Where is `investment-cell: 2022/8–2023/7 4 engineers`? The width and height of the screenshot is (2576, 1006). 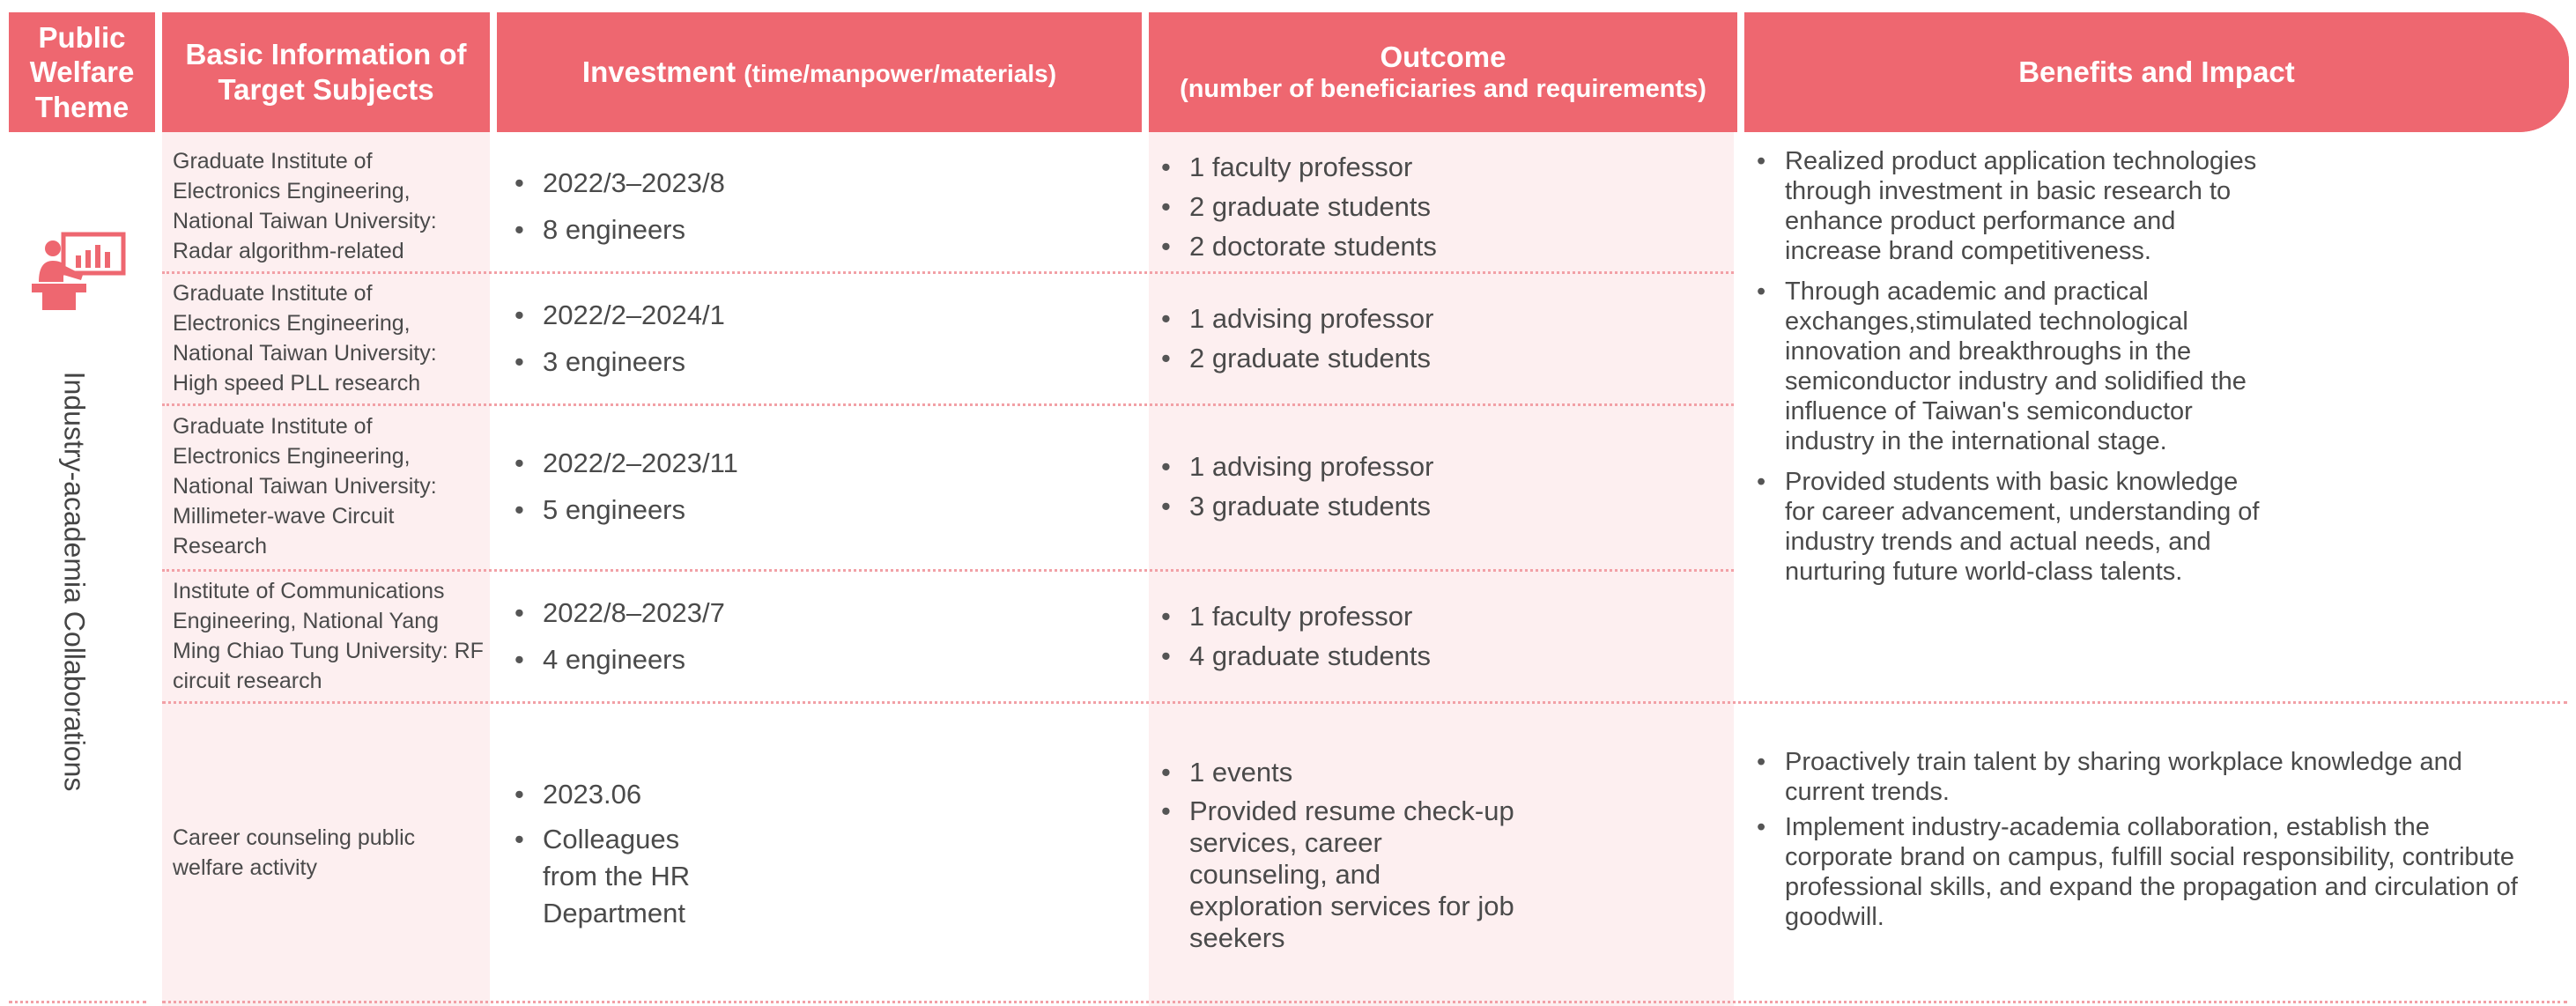
investment-cell: 2022/8–2023/7 4 engineers is located at coordinates (819, 636).